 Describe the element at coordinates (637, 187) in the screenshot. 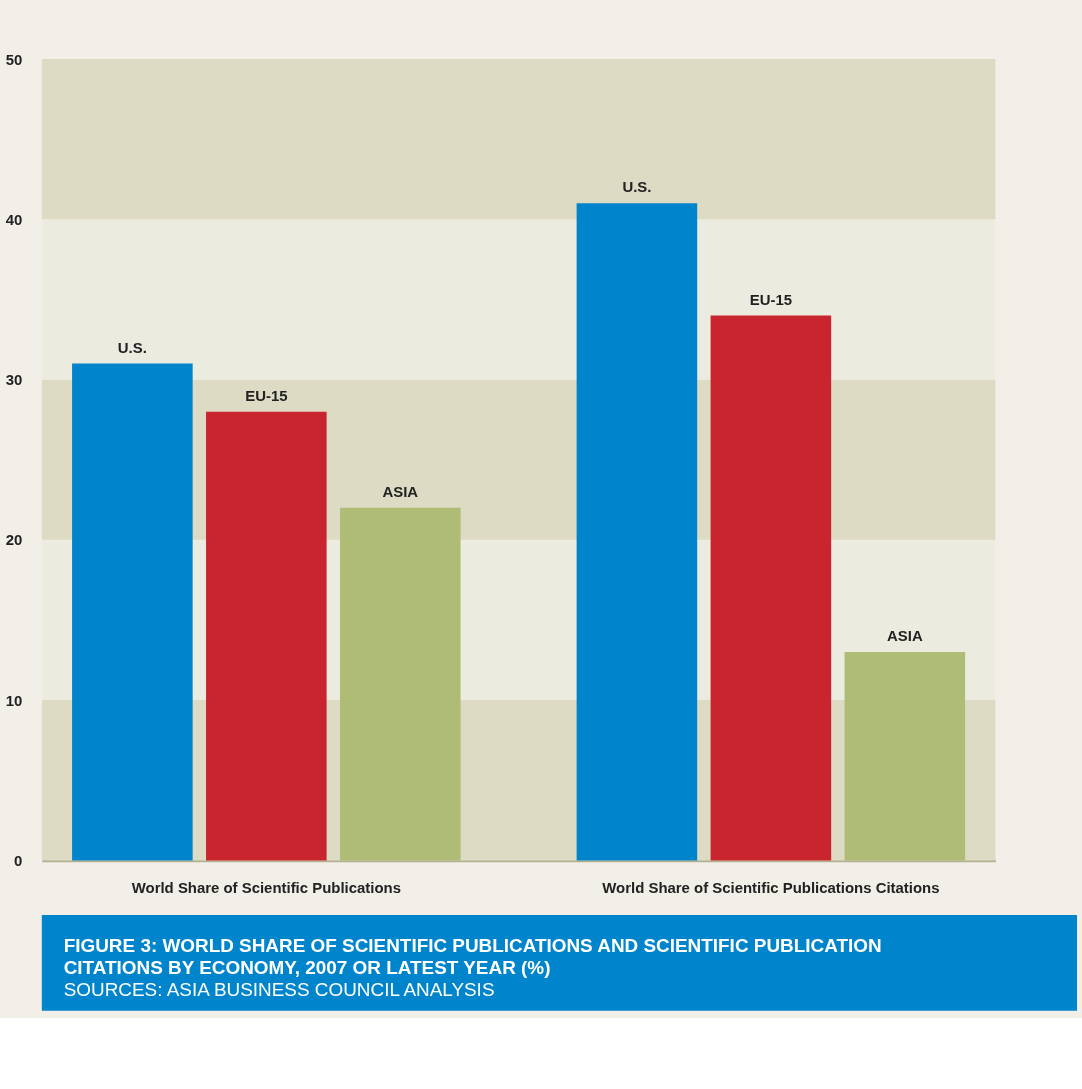

I see `text: U.S.` at that location.